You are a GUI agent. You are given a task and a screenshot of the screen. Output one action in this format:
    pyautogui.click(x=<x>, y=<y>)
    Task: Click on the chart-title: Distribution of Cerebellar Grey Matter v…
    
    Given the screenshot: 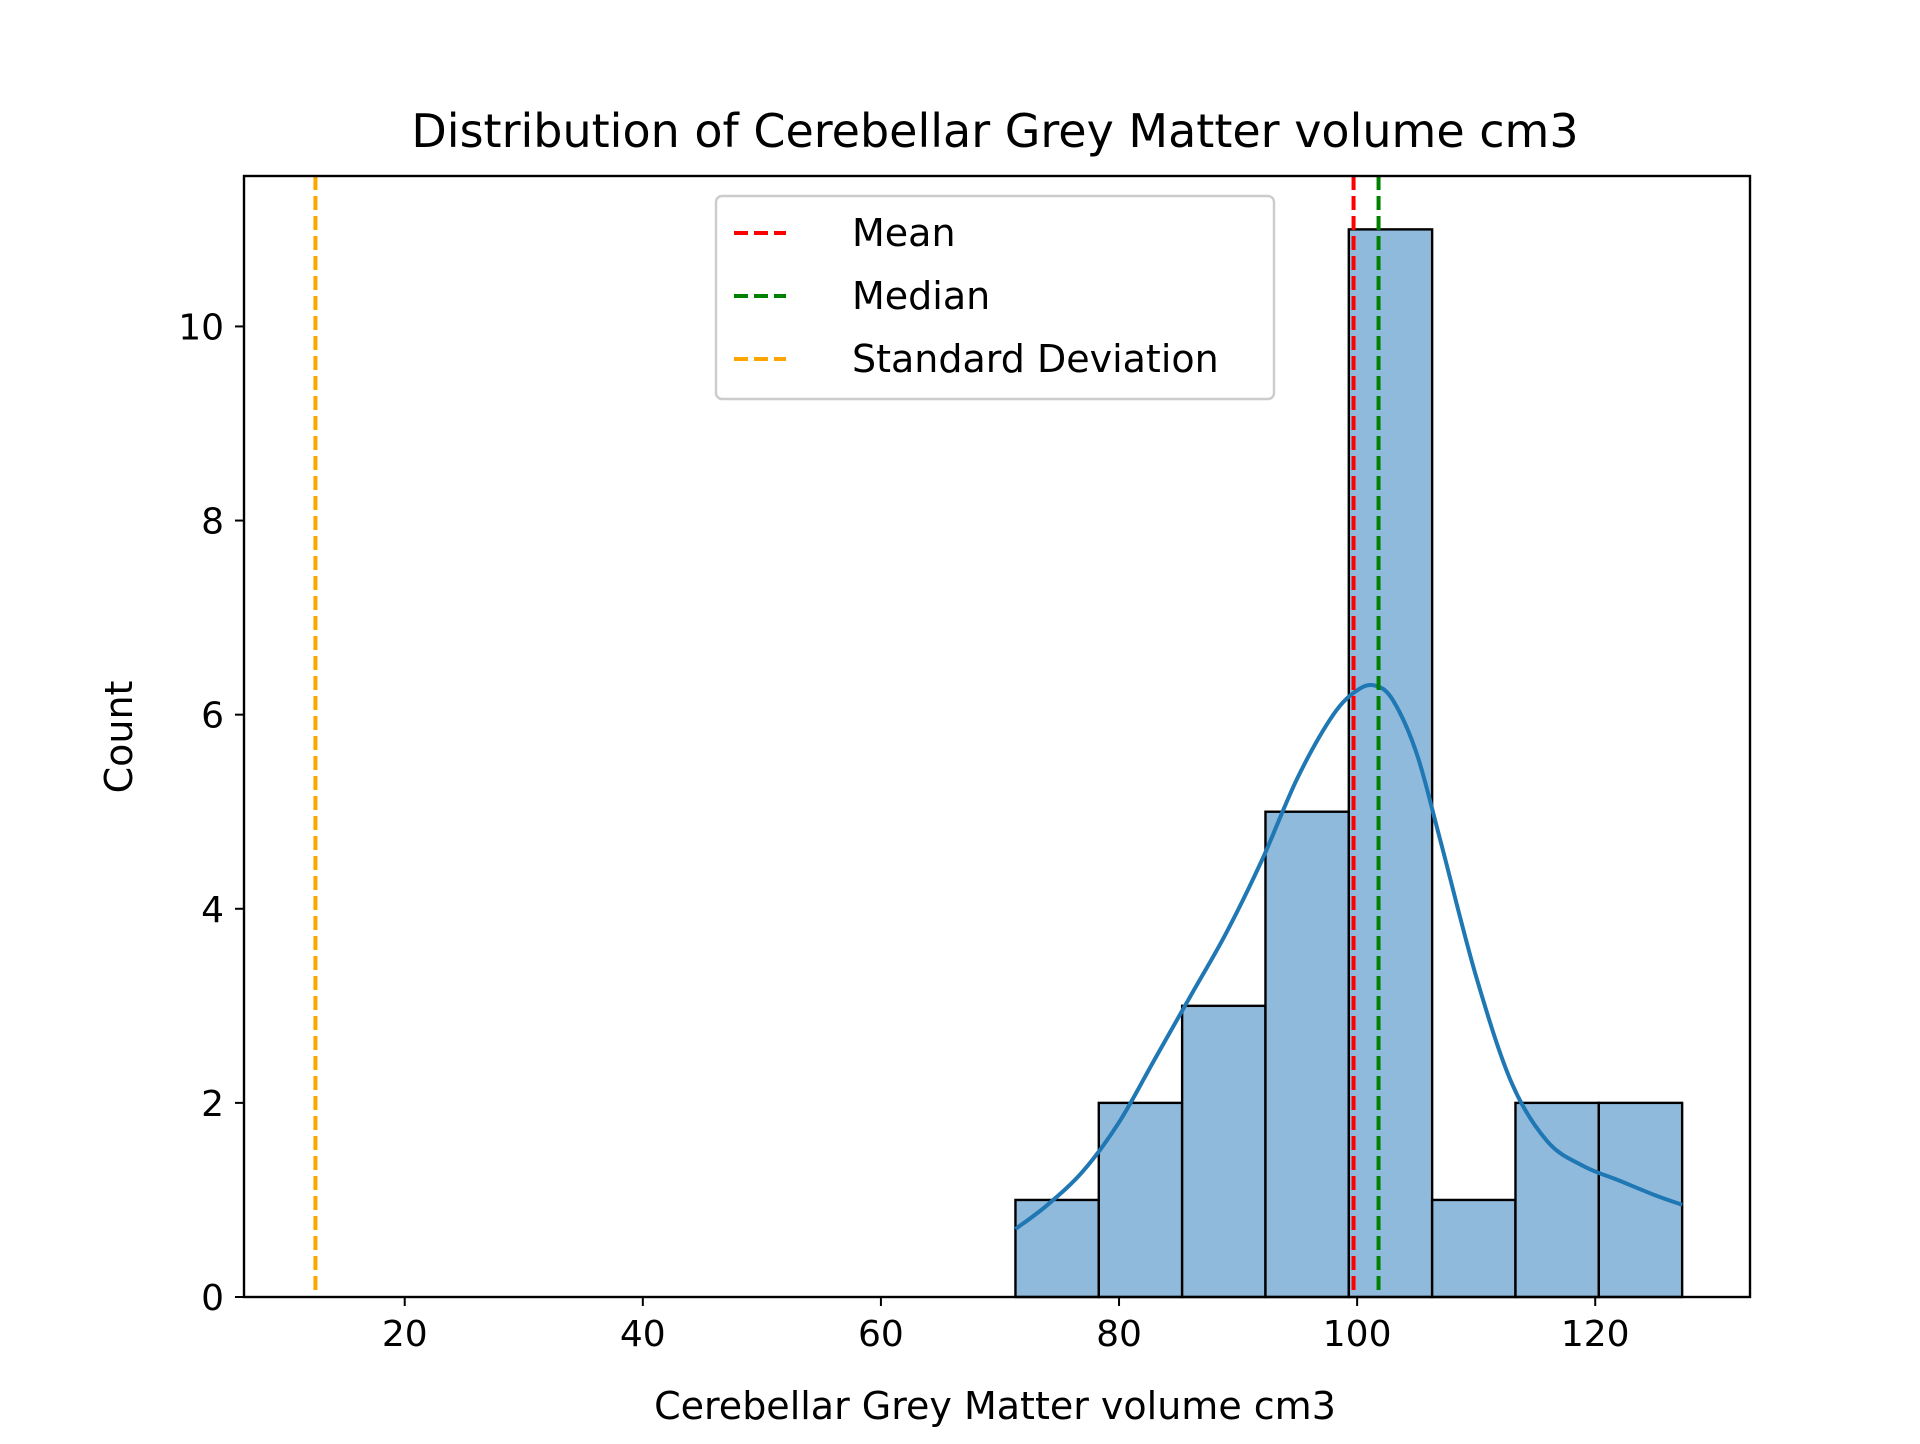 What is the action you would take?
    pyautogui.click(x=994, y=131)
    